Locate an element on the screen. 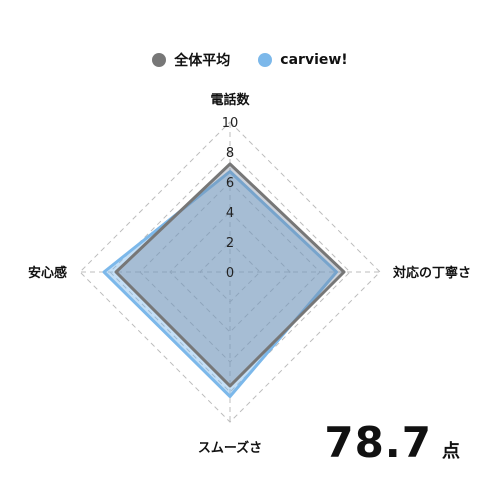  axis-label-3: 安心感 is located at coordinates (47, 273).